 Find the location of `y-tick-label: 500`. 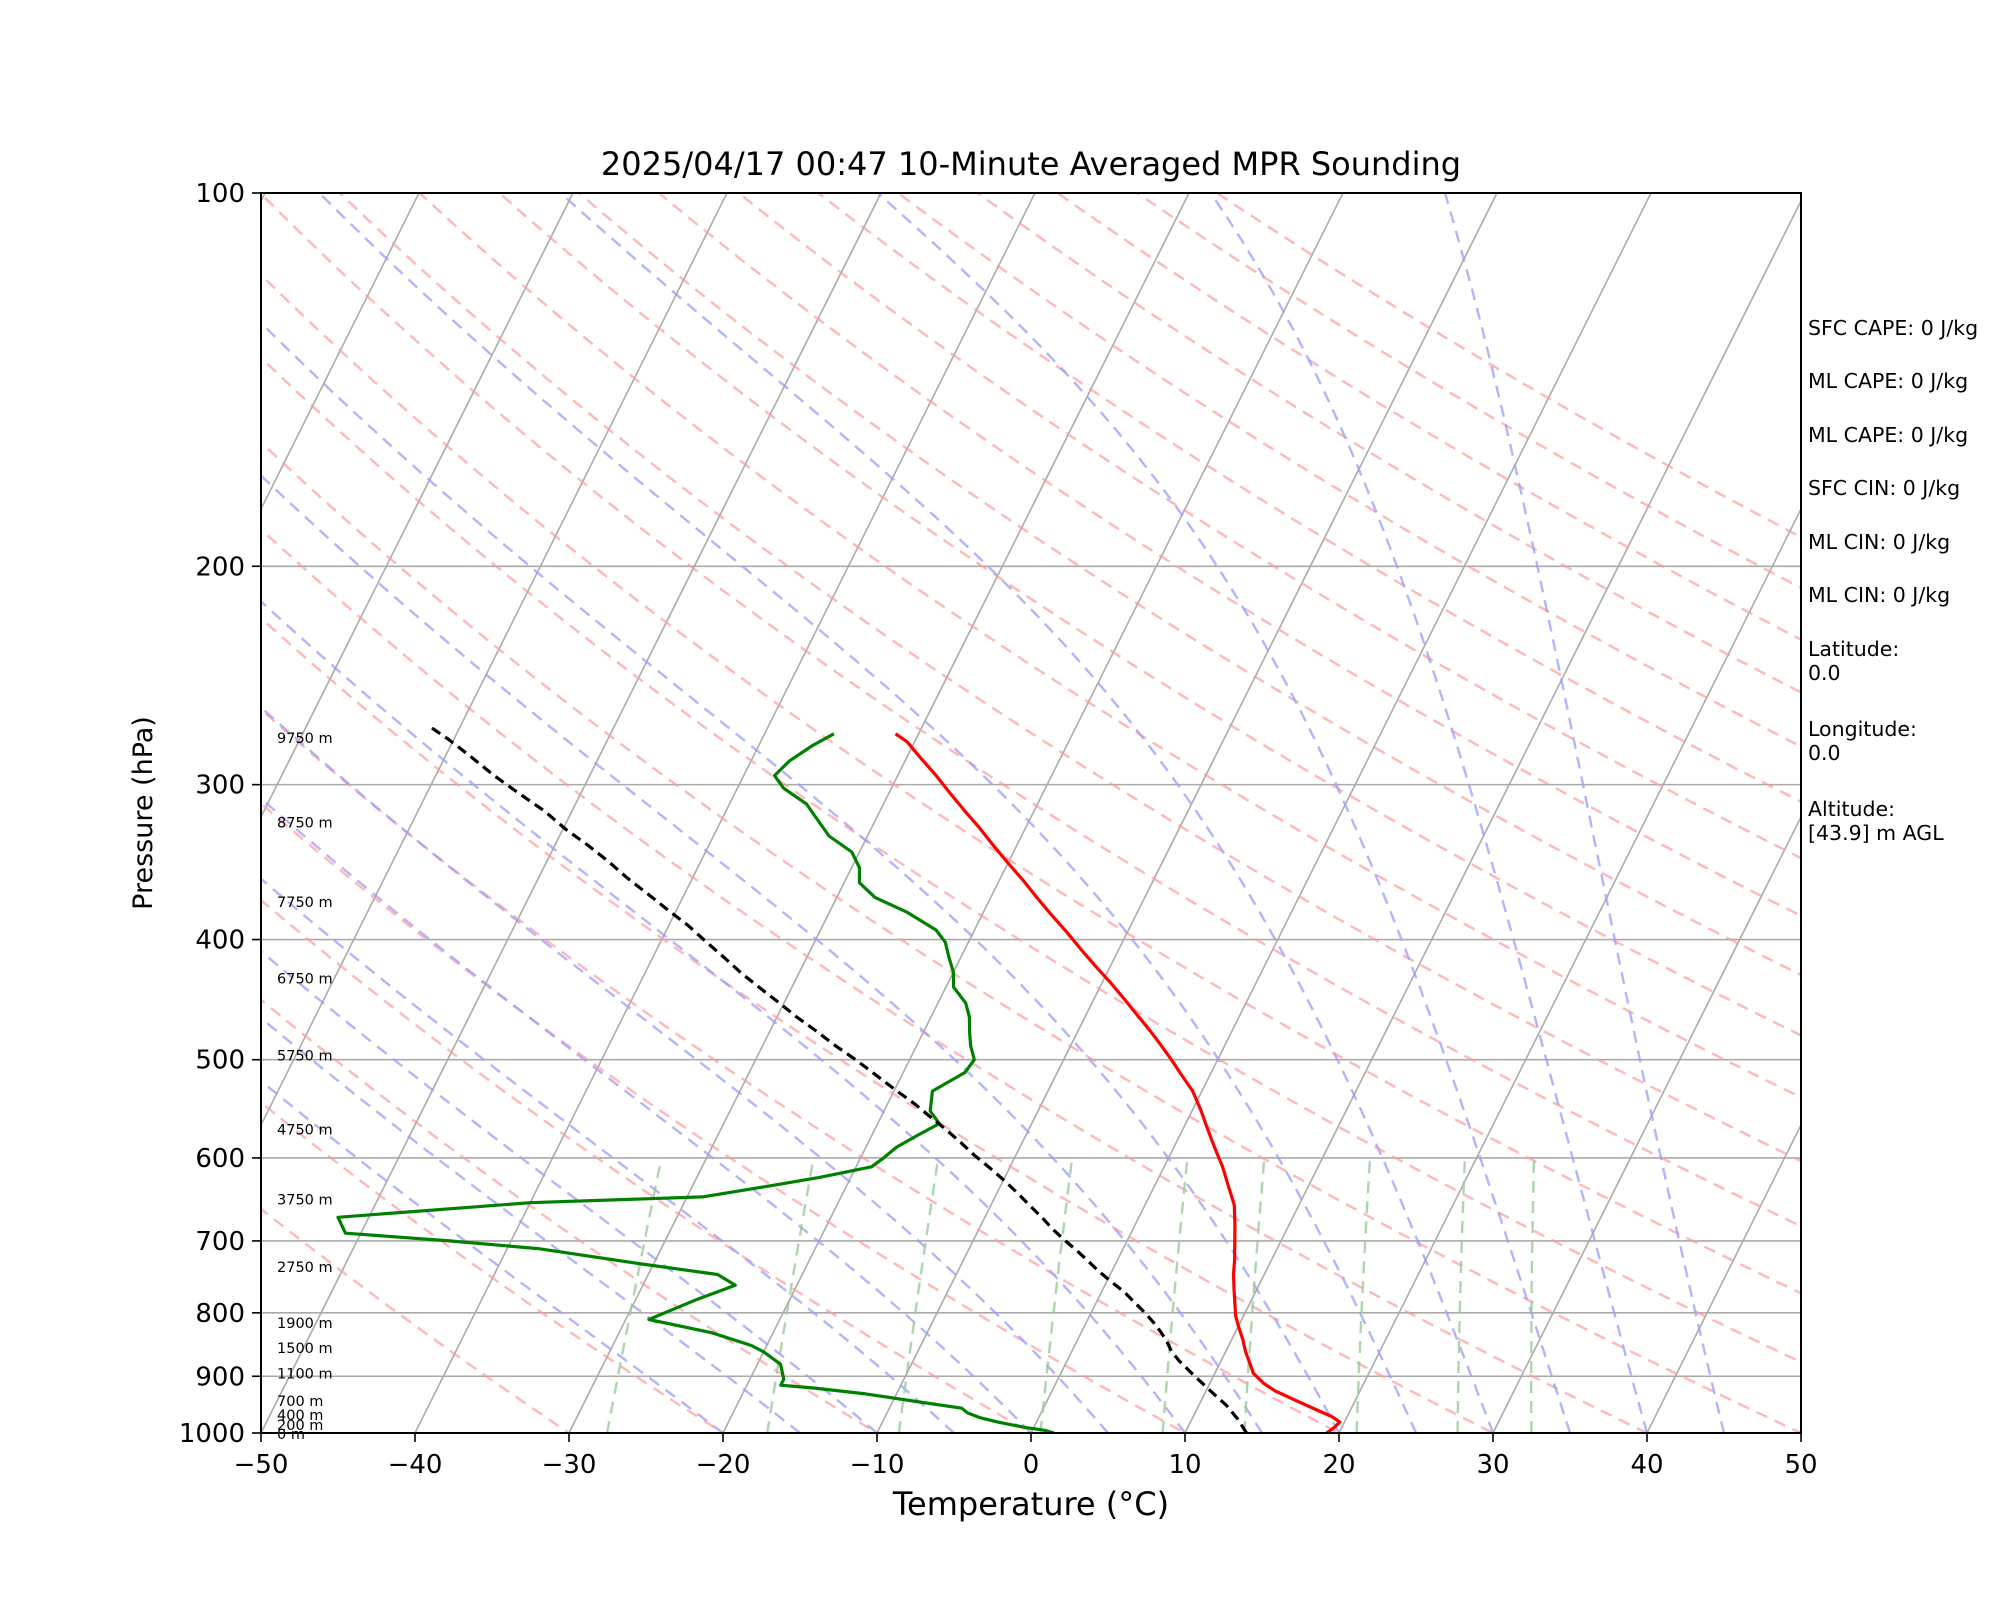

y-tick-label: 500 is located at coordinates (220, 1061).